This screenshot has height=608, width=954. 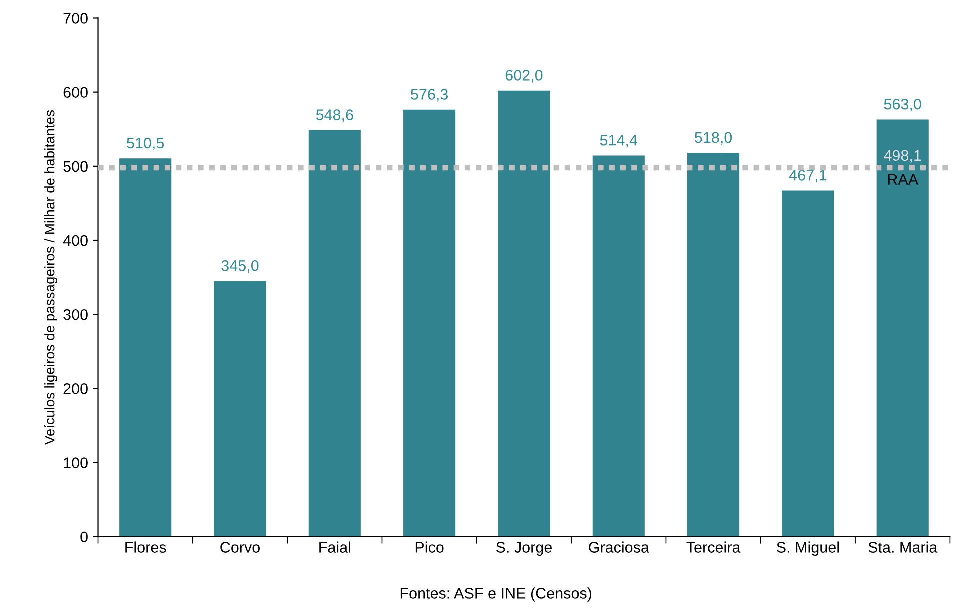 What do you see at coordinates (76, 166) in the screenshot?
I see `y-tick-label: 500` at bounding box center [76, 166].